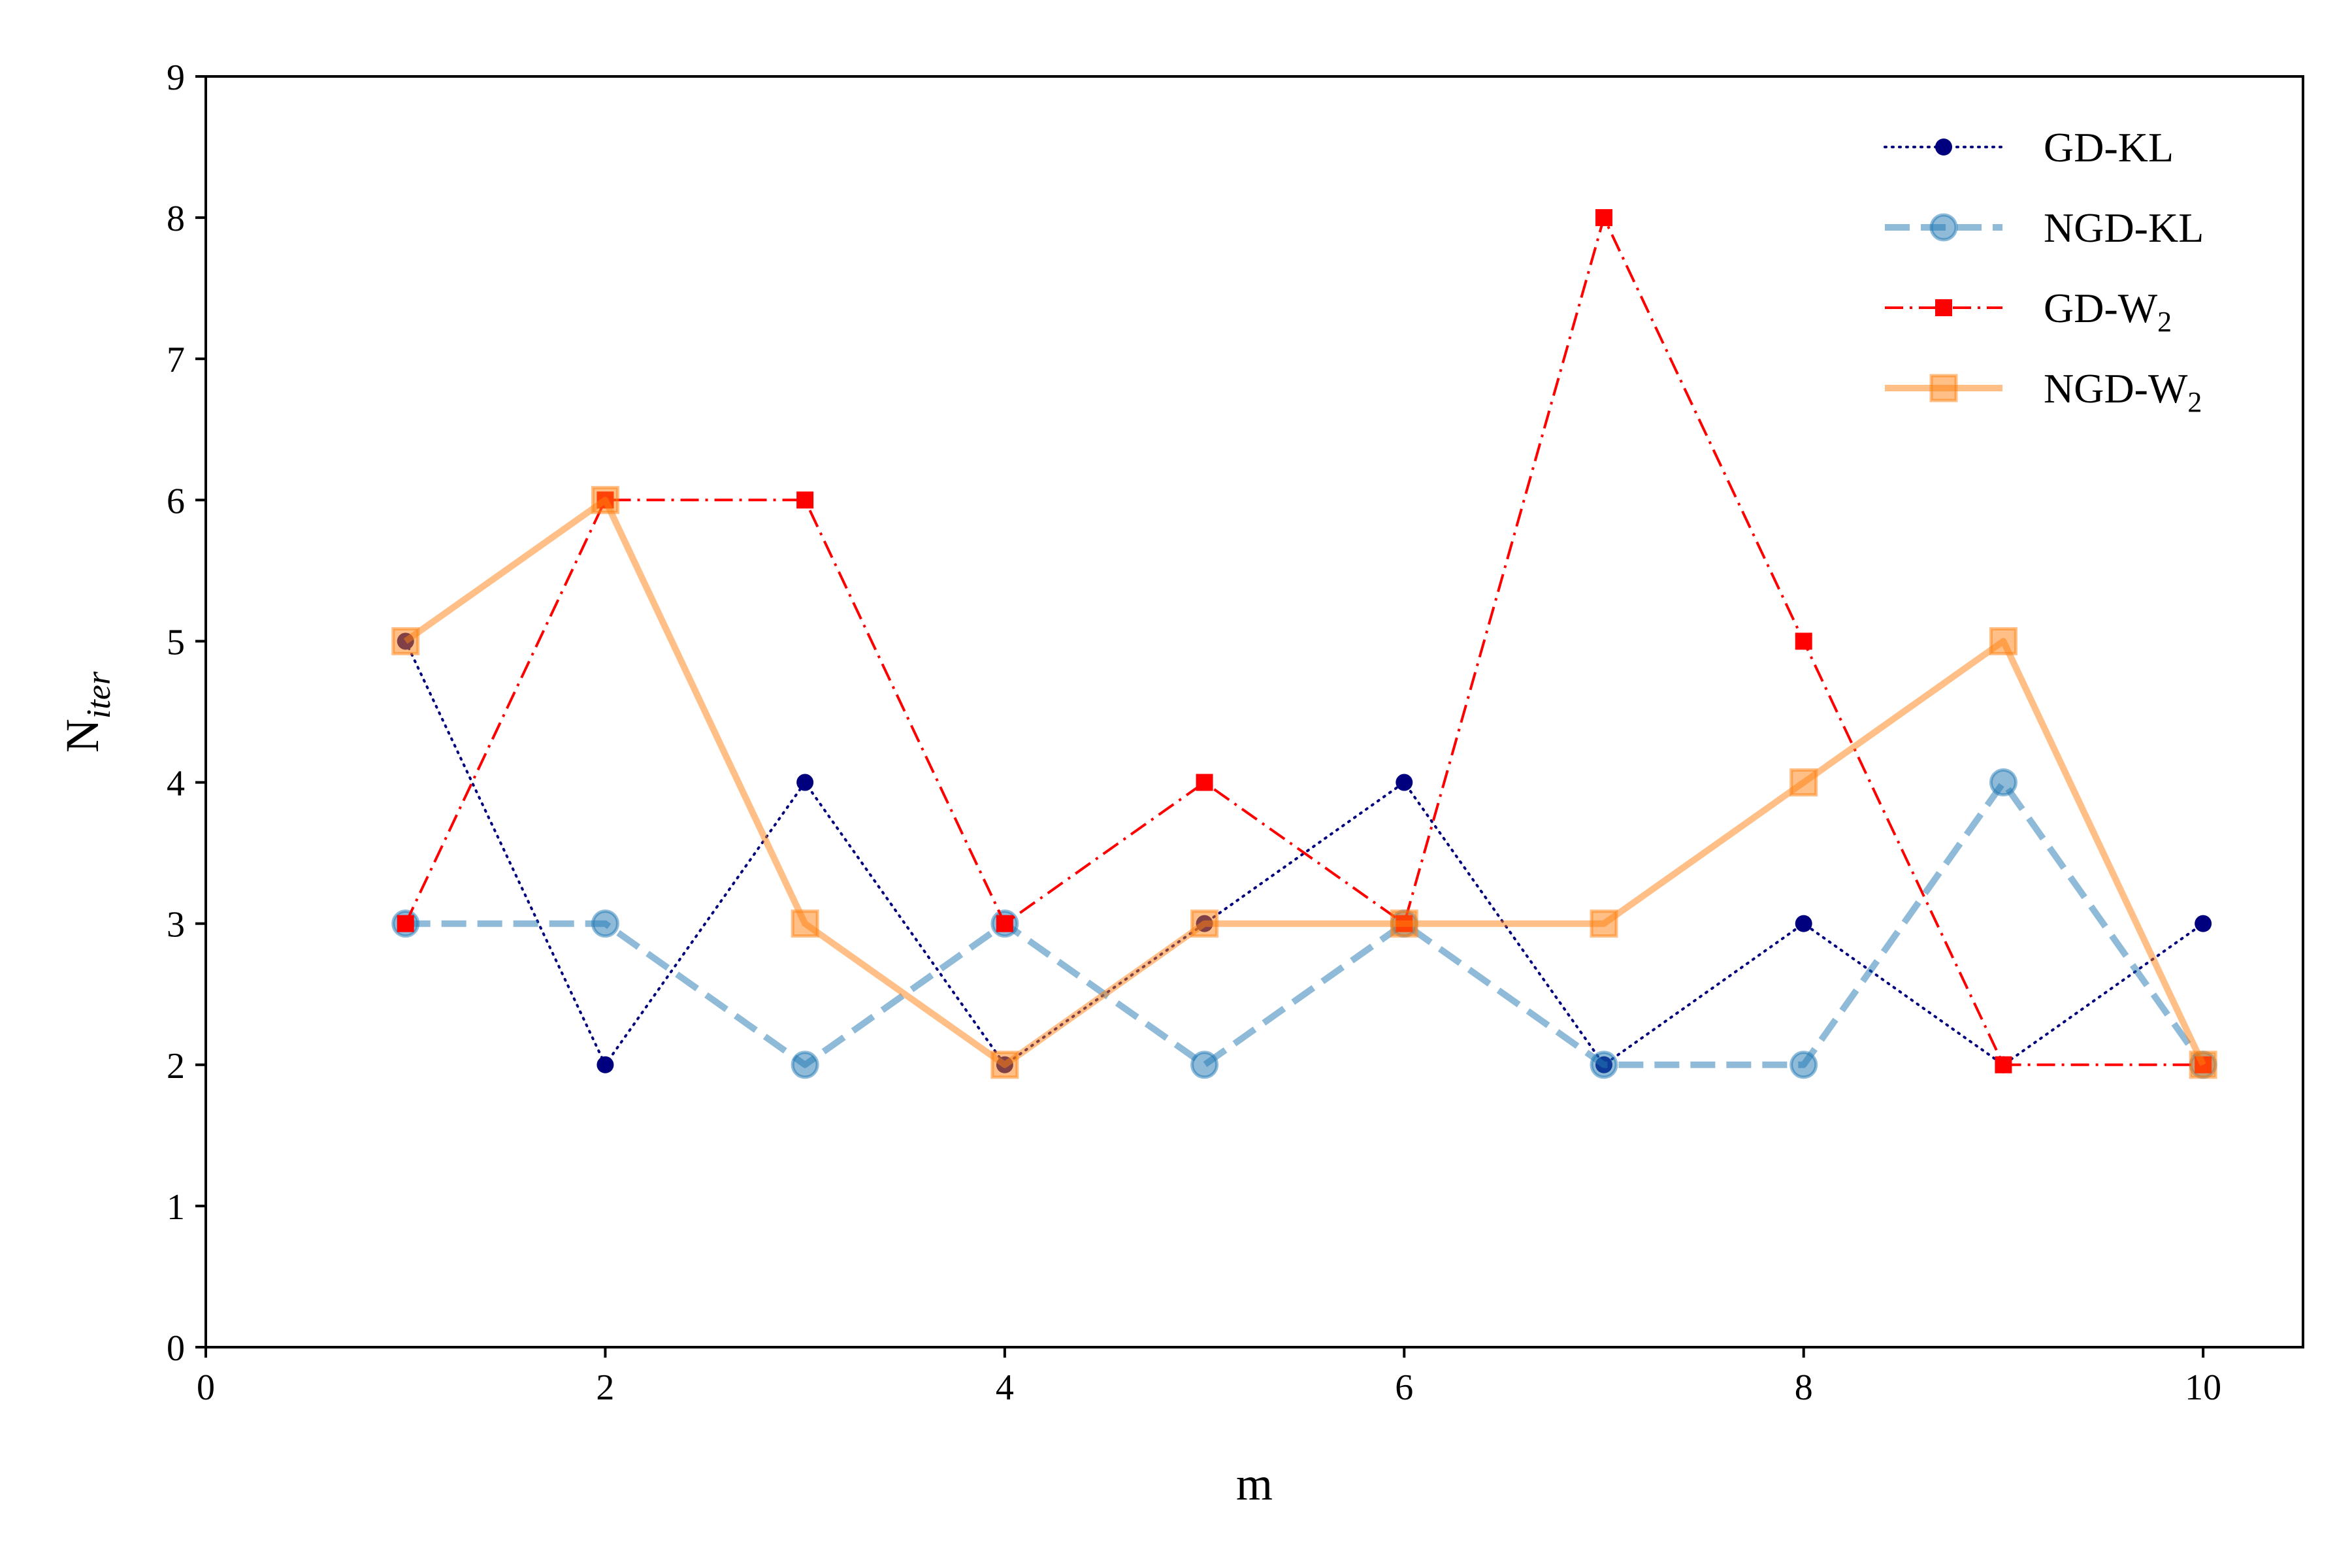  I want to click on legend-label: NGD-KL, so click(2124, 227).